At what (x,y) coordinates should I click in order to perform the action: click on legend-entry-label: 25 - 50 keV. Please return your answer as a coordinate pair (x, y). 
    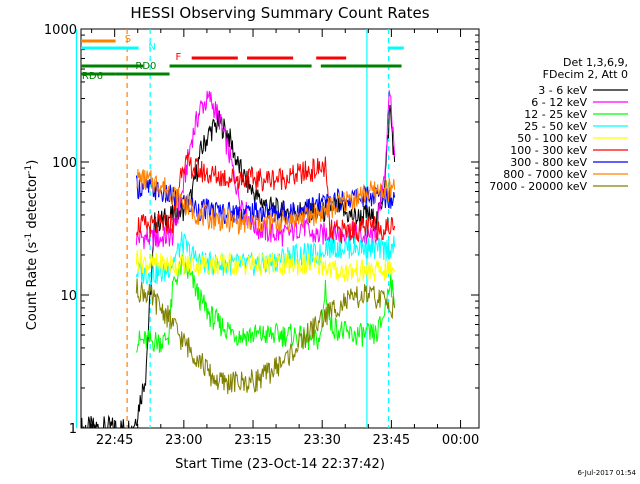
    Looking at the image, I should click on (555, 126).